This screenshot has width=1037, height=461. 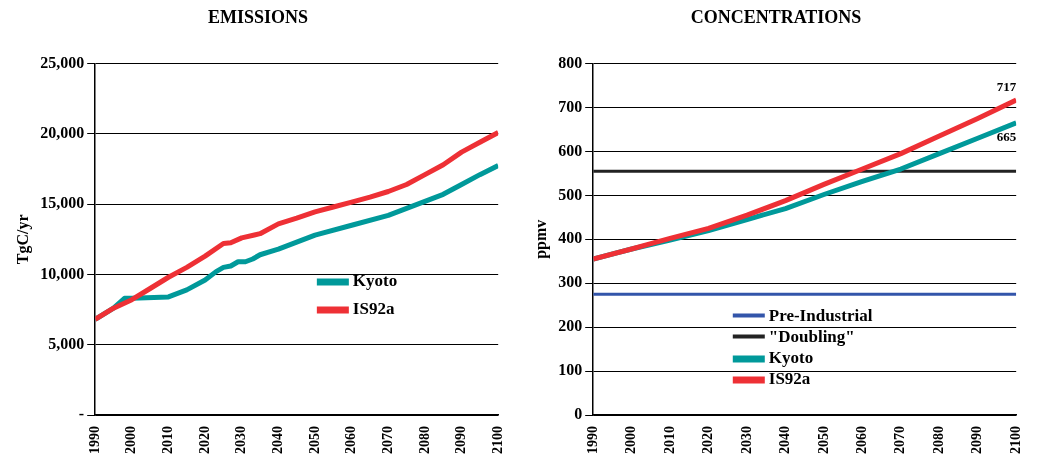 I want to click on chart-title: CONCENTRATIONS, so click(x=776, y=17).